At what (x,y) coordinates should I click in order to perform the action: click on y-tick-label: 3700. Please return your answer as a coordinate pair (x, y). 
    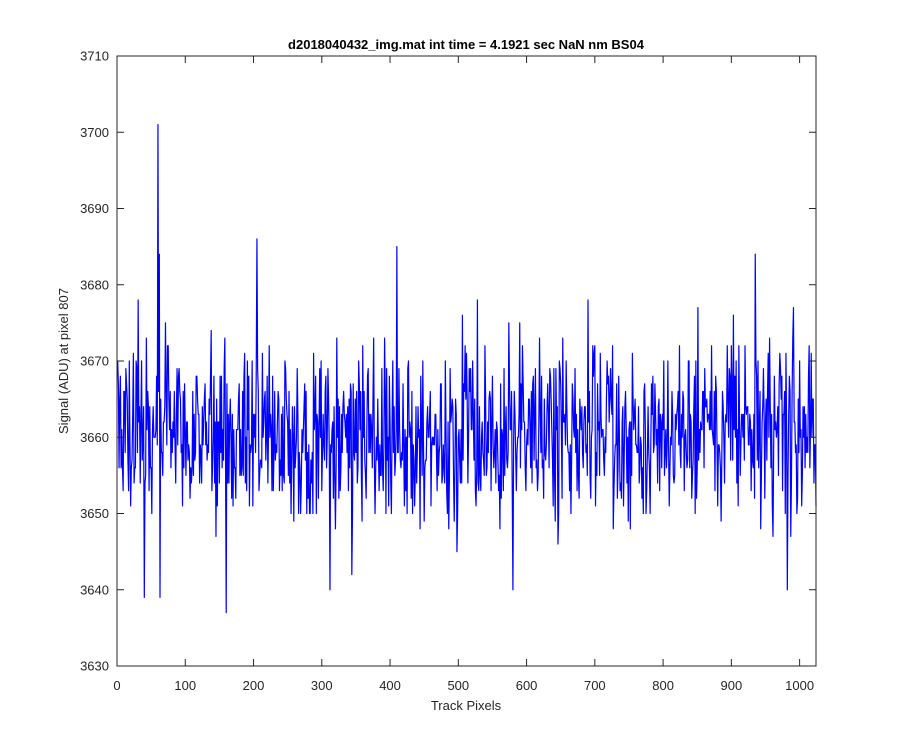
    Looking at the image, I should click on (94, 132).